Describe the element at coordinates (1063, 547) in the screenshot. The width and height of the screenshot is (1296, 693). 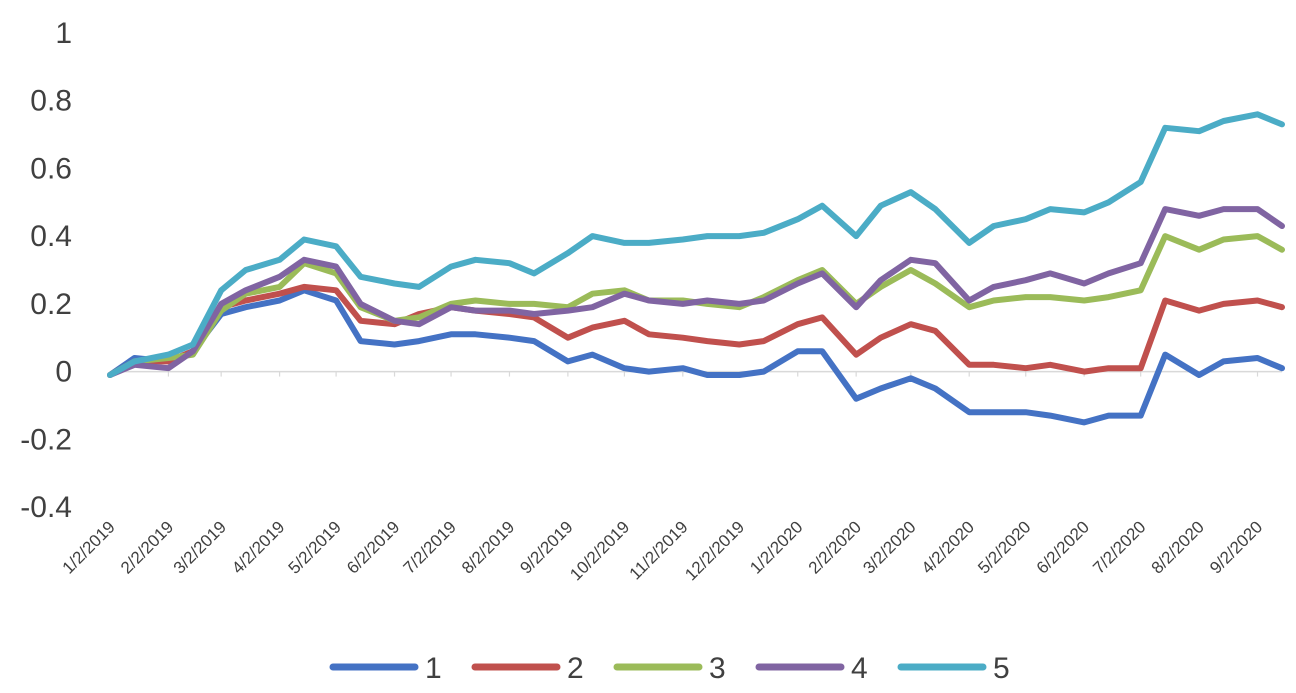
I see `x-tick-label: 6/2/2020` at that location.